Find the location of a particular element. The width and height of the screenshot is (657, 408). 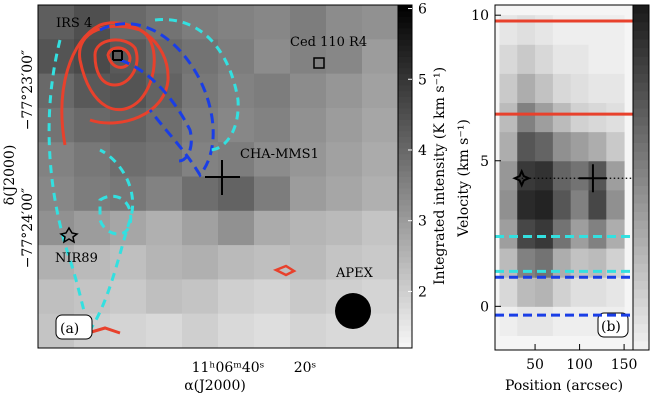

beam is located at coordinates (353, 311).